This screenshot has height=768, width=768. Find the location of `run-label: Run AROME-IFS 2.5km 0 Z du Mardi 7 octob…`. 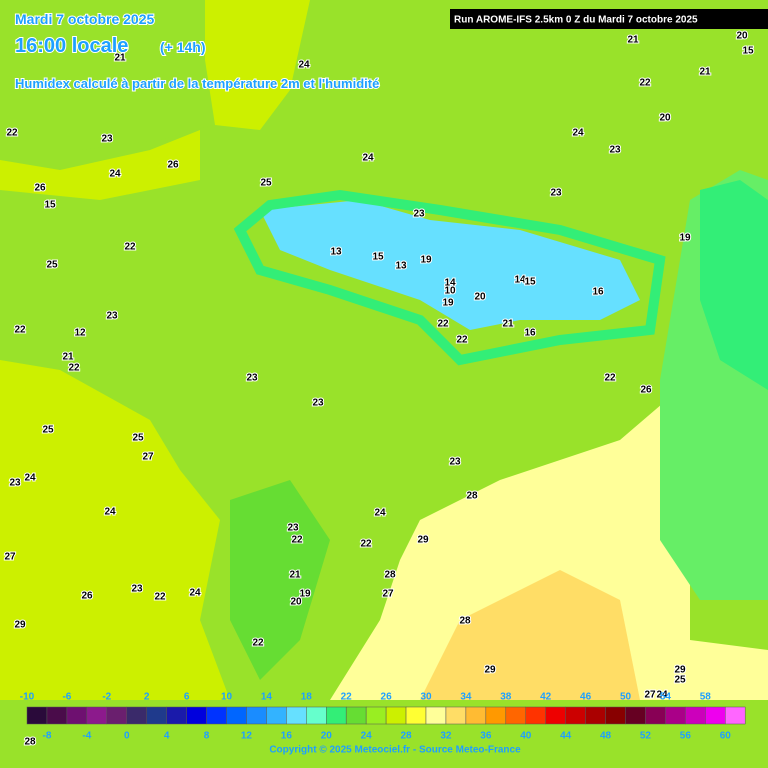

run-label: Run AROME-IFS 2.5km 0 Z du Mardi 7 octob… is located at coordinates (576, 20).